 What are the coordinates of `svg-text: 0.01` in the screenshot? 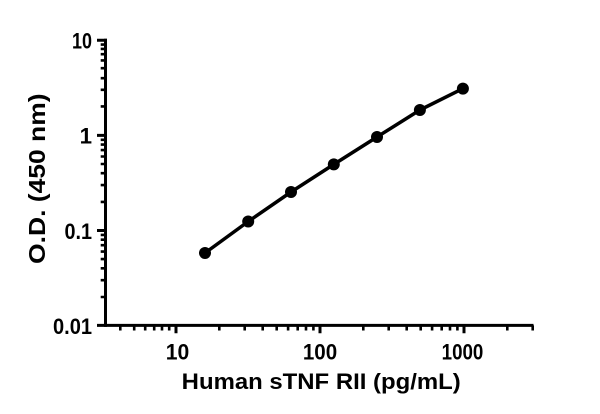 It's located at (72, 326).